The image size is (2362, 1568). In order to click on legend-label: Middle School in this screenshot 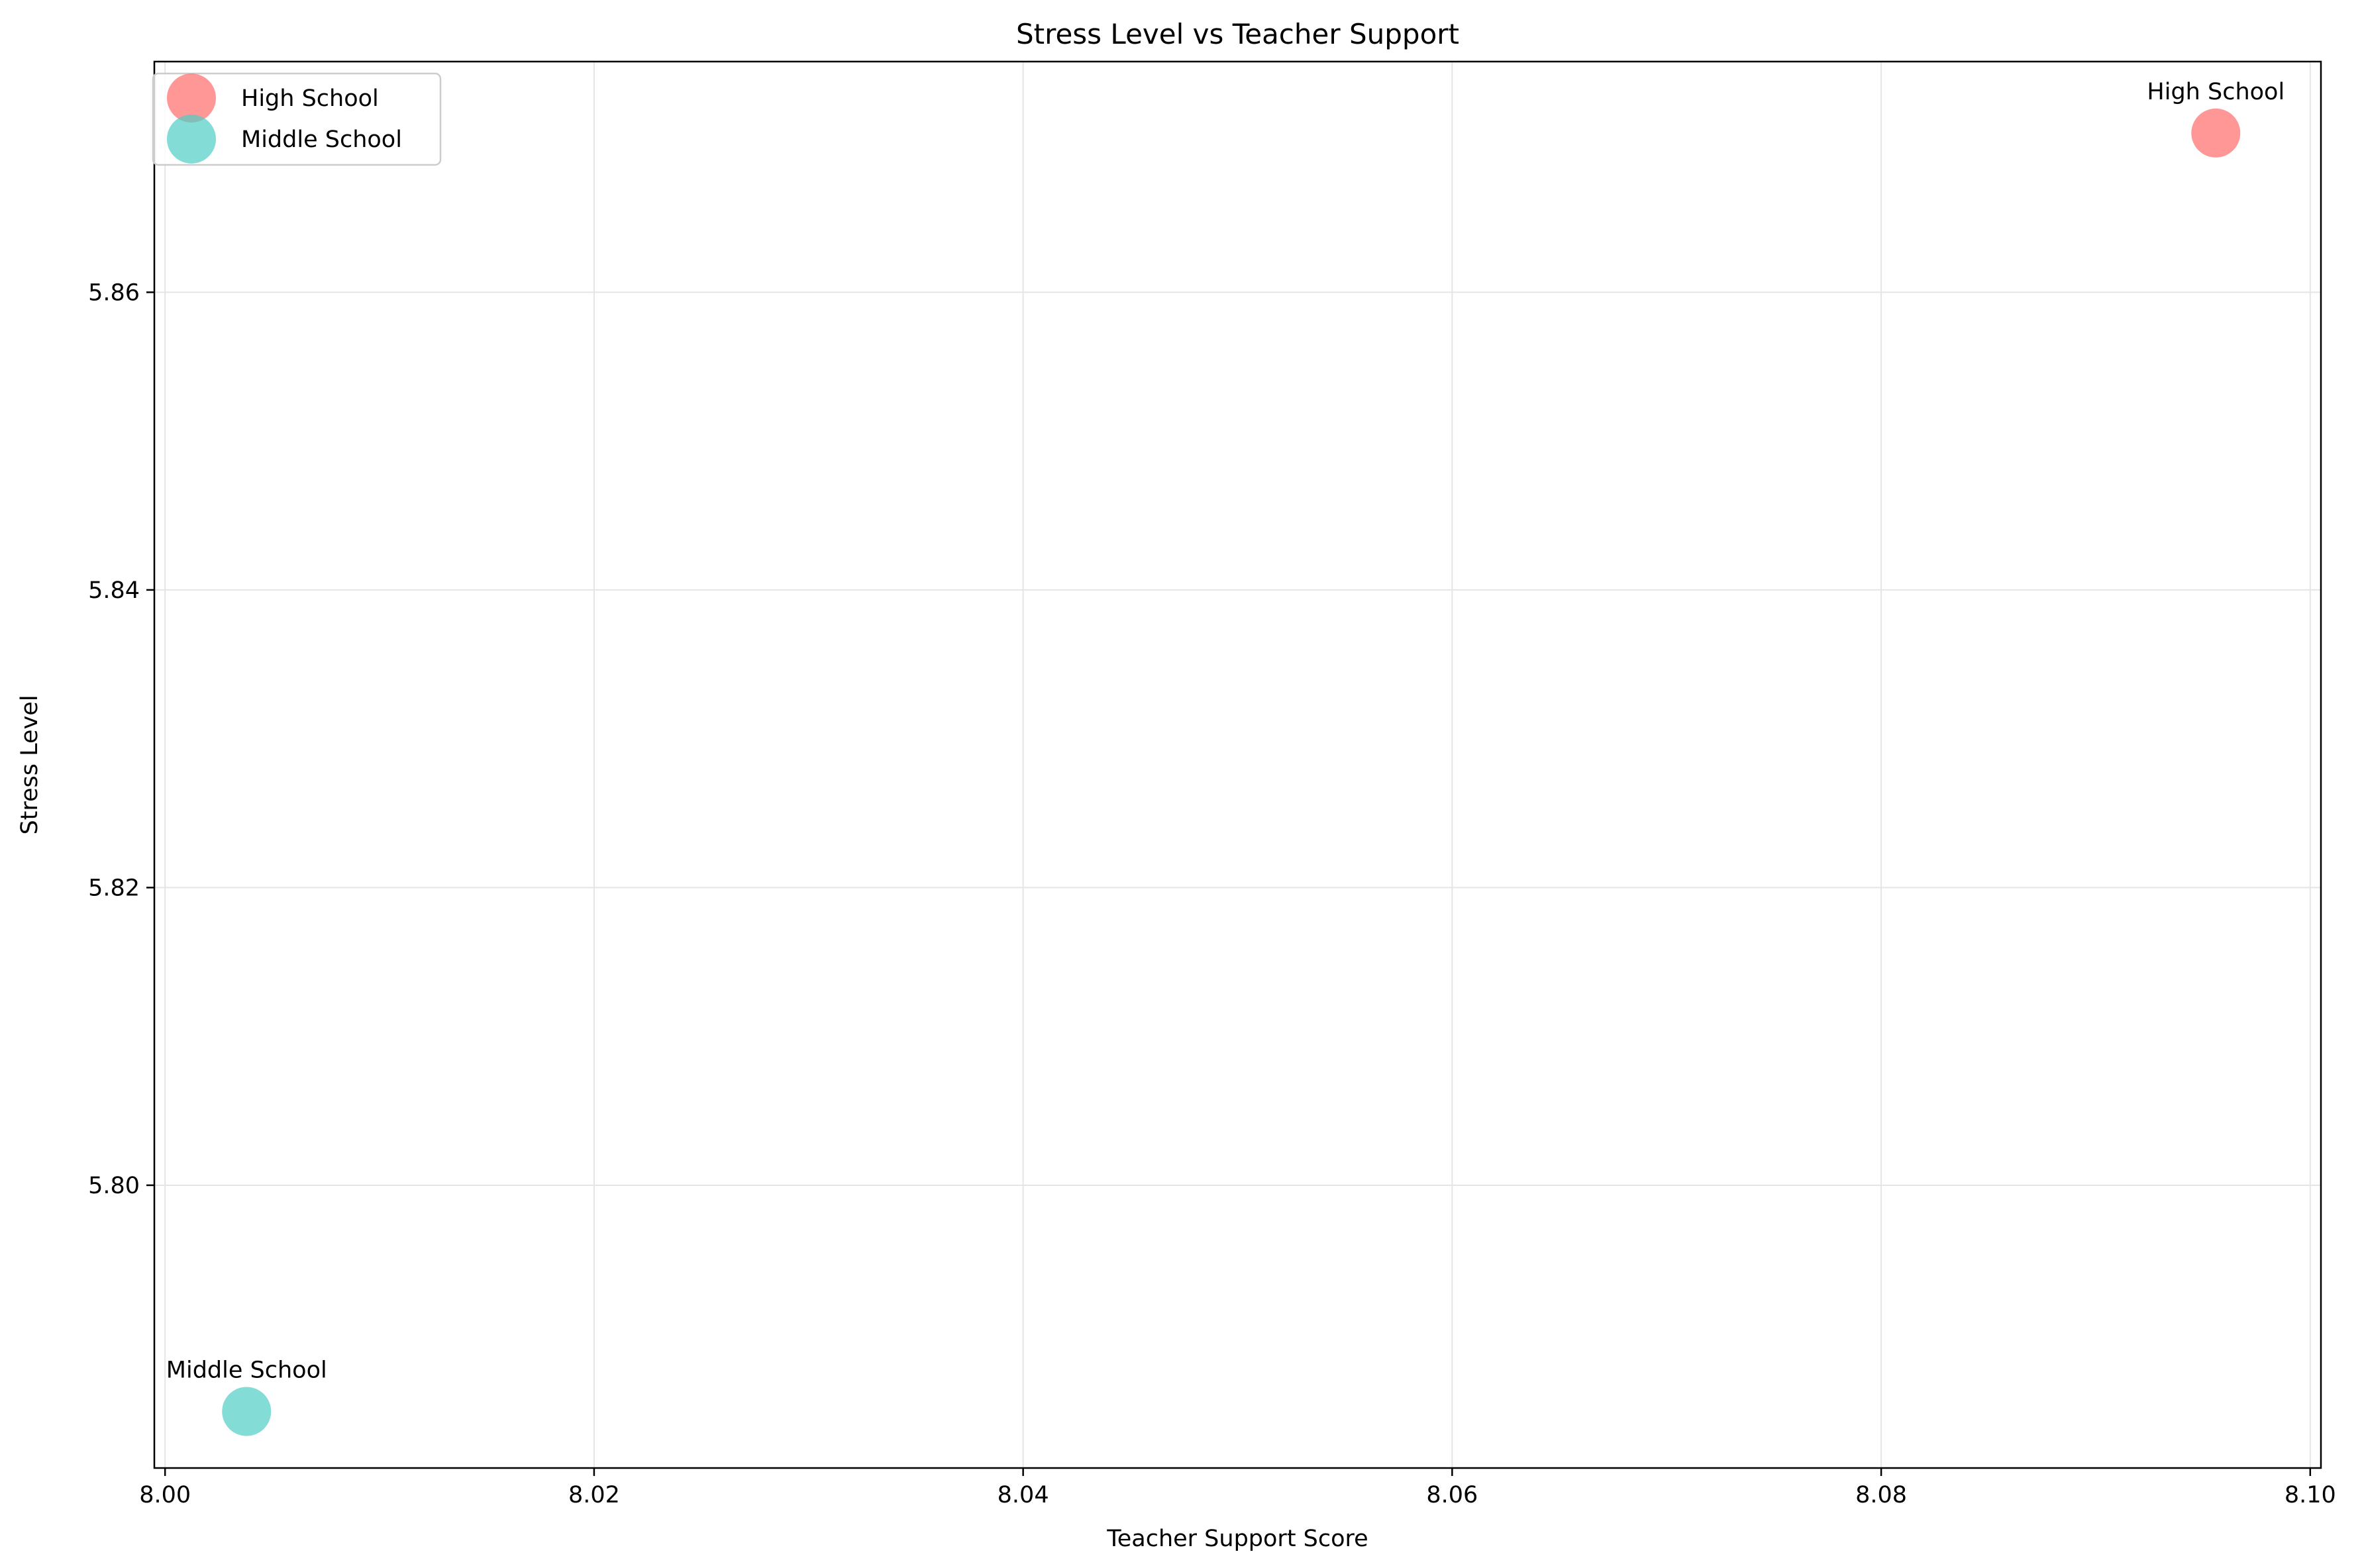, I will do `click(321, 139)`.